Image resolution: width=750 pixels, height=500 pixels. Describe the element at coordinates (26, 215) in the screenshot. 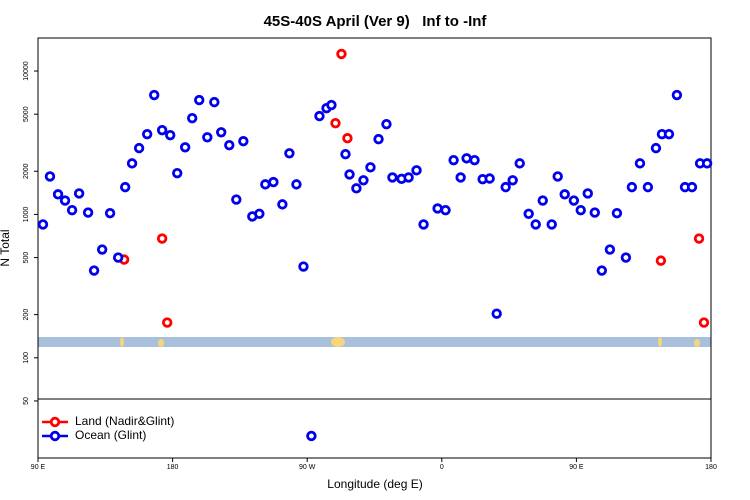

I see `y-tick-label: 1000` at that location.